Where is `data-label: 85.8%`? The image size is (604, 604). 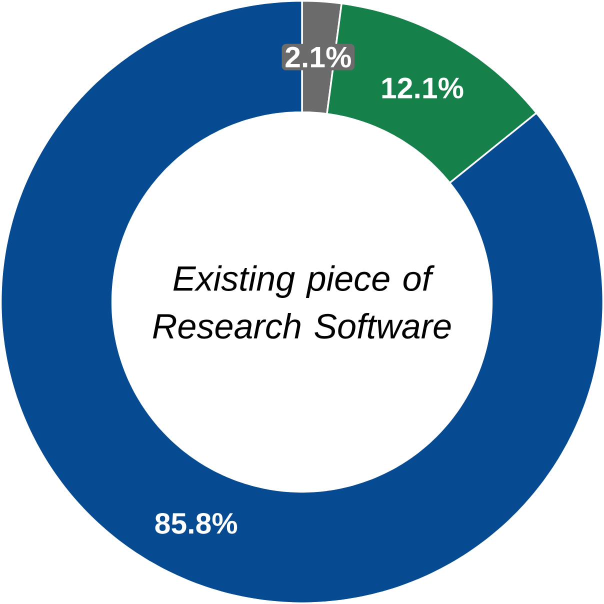 data-label: 85.8% is located at coordinates (196, 523).